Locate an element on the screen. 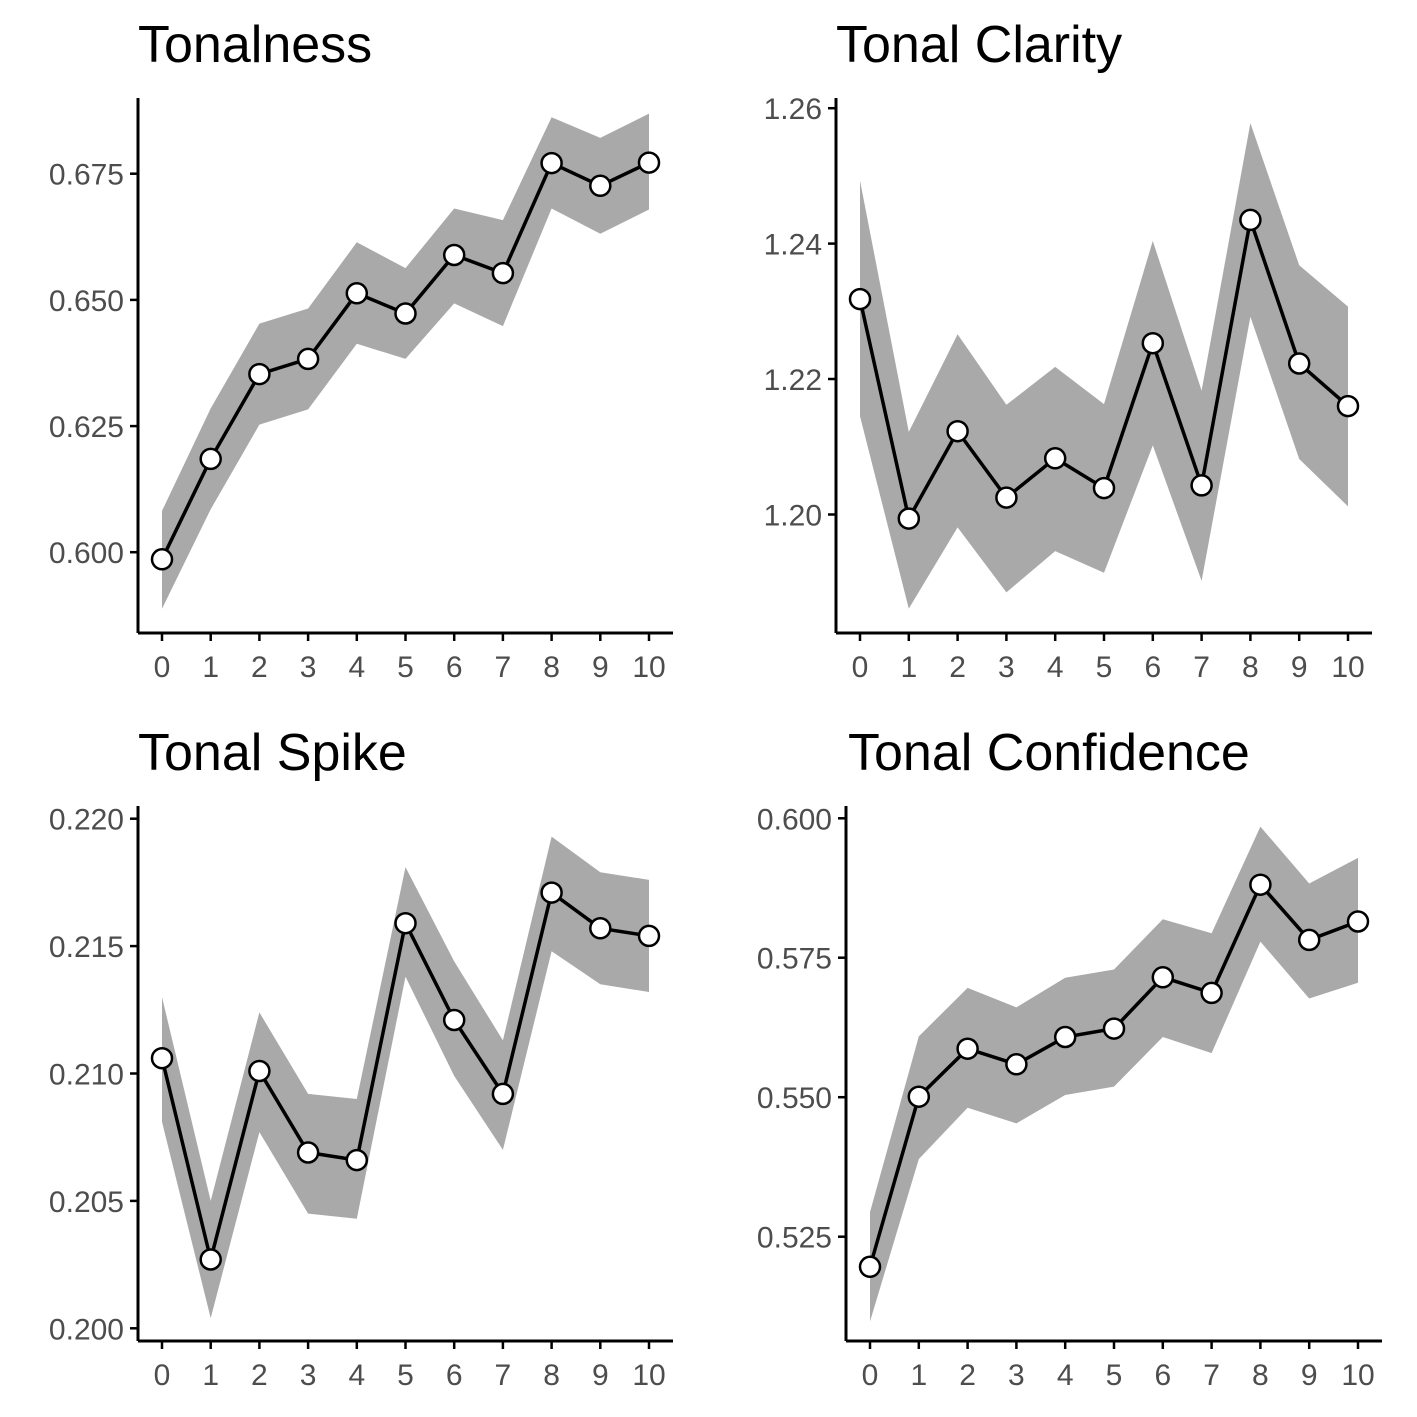 The width and height of the screenshot is (1417, 1417). panel-title: Tonal Clarity is located at coordinates (979, 45).